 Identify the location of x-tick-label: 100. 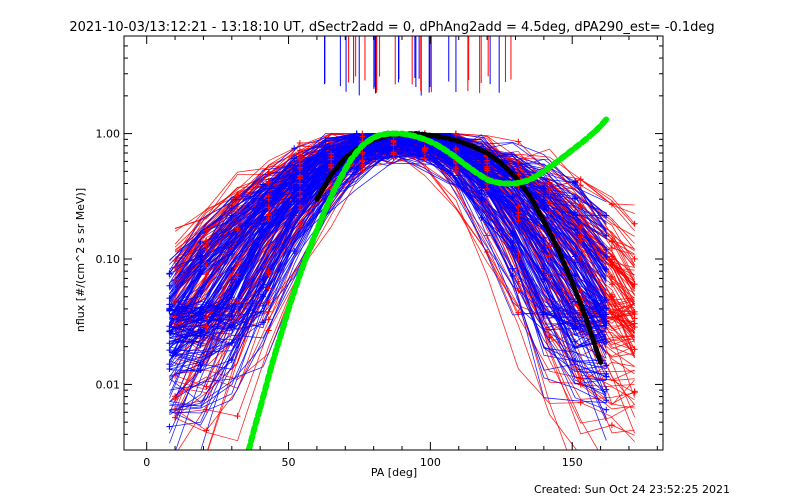
(430, 462).